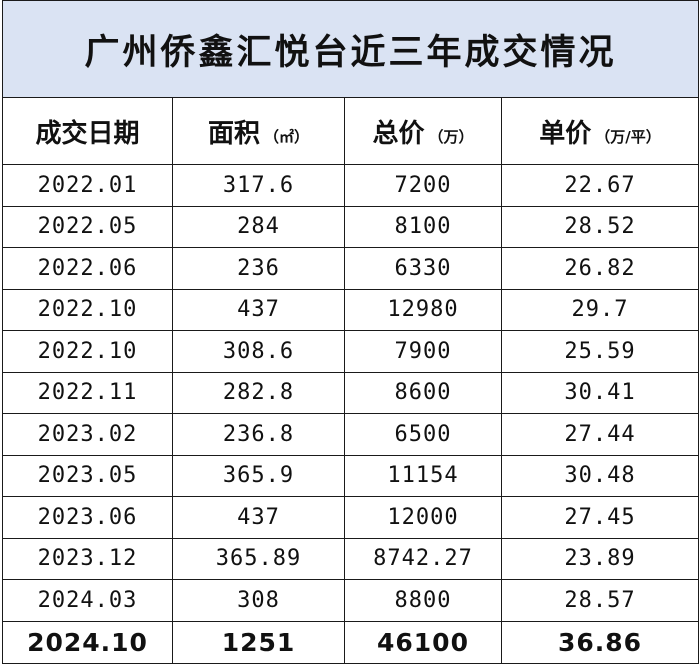 Image resolution: width=700 pixels, height=665 pixels. I want to click on title-row: 广州侨鑫汇悦台近三年成交情况, so click(350, 49).